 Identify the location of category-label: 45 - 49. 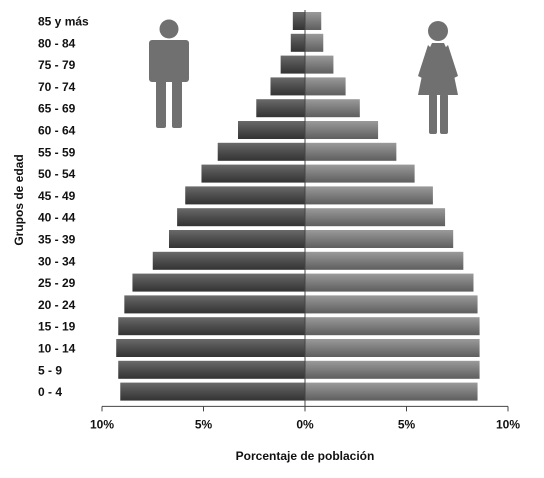
(57, 196).